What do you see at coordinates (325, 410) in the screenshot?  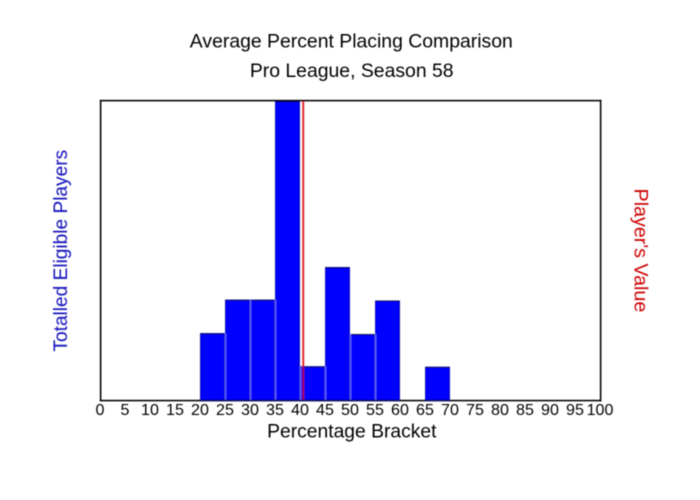 I see `svg-text: 45` at bounding box center [325, 410].